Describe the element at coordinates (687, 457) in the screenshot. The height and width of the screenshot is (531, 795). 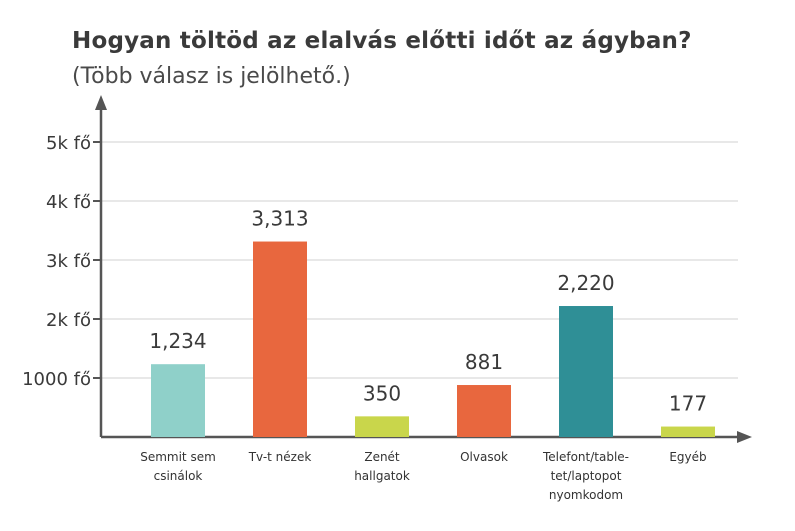
I see `x-category-label: Egyéb` at that location.